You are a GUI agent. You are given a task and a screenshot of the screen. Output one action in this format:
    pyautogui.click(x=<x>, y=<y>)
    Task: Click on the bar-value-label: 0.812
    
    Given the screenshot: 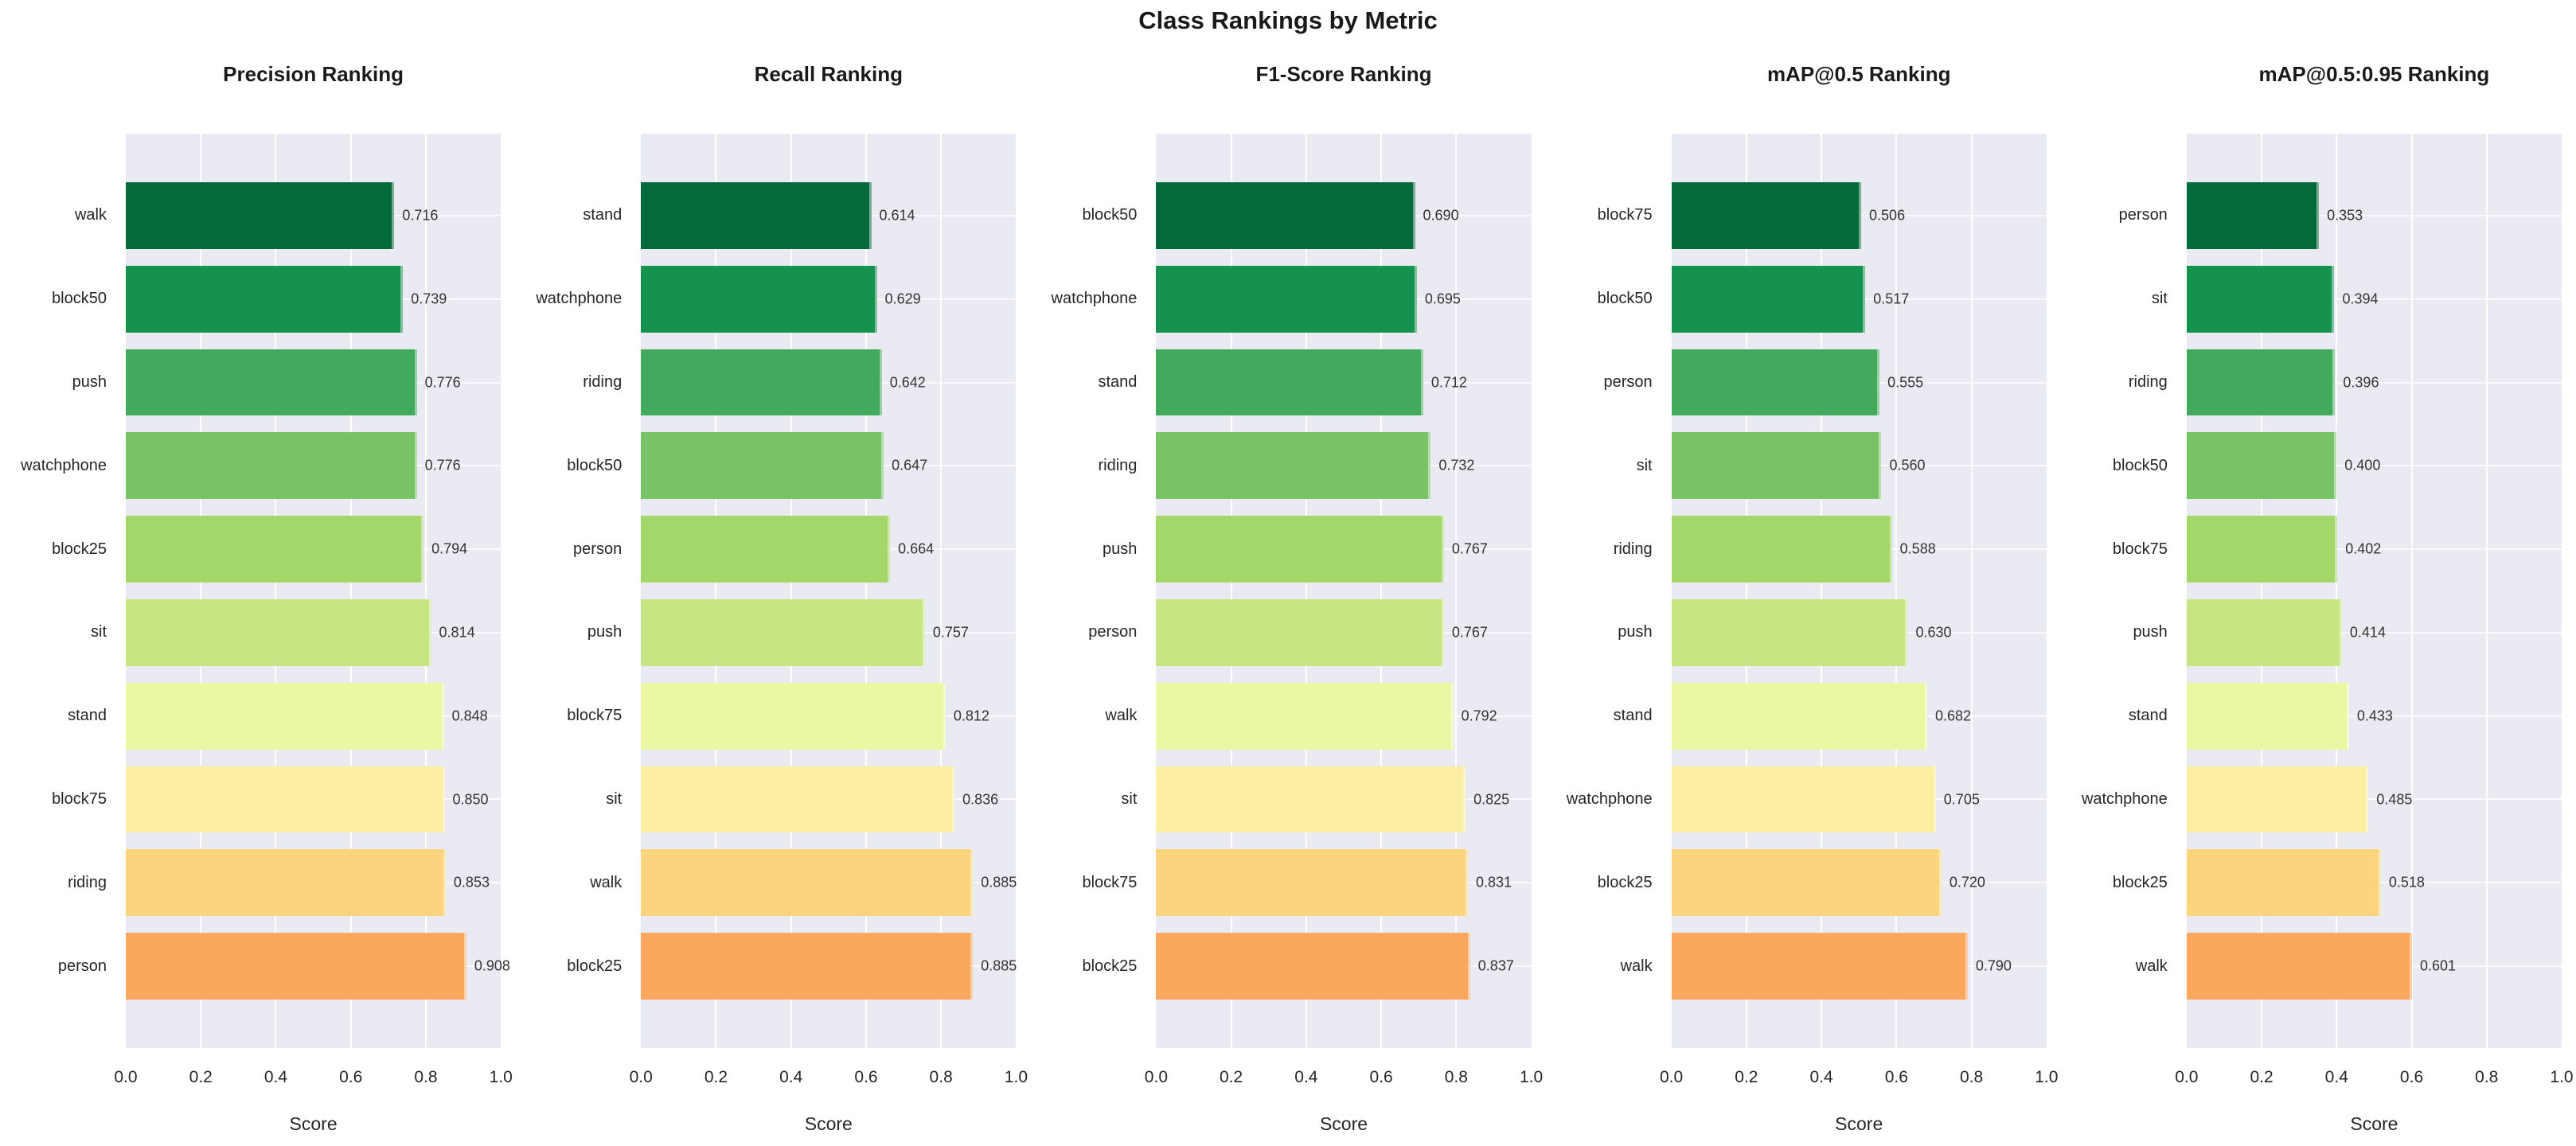 What is the action you would take?
    pyautogui.click(x=971, y=715)
    